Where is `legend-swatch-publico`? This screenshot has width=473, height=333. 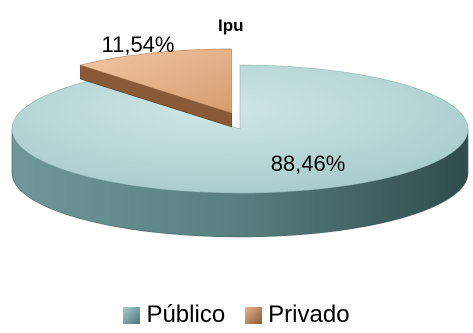 legend-swatch-publico is located at coordinates (132, 315).